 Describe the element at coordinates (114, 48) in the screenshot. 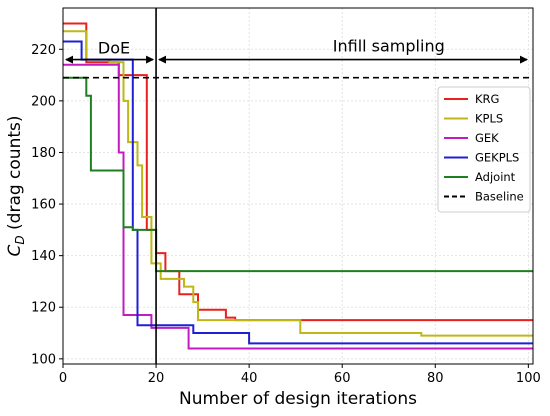

I see `doe-label: DoE` at that location.